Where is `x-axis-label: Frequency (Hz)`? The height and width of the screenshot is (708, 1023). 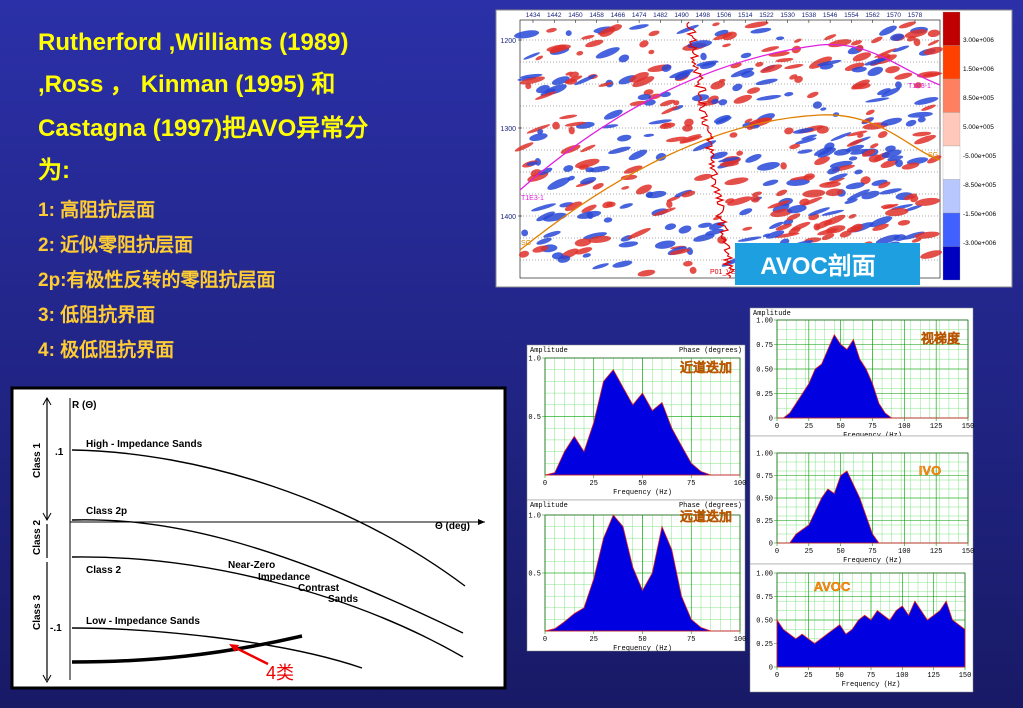 x-axis-label: Frequency (Hz) is located at coordinates (872, 561).